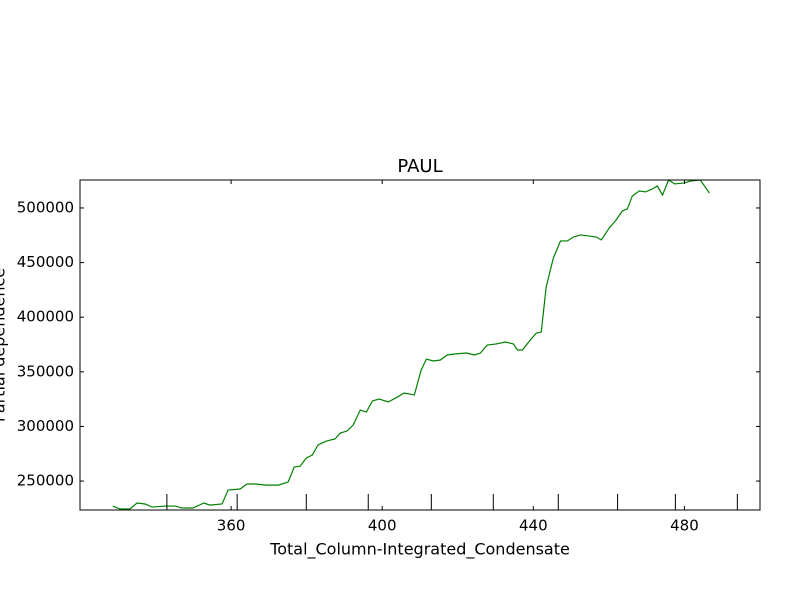 The height and width of the screenshot is (600, 800). What do you see at coordinates (4, 345) in the screenshot?
I see `y-axis-label: Partial dependence` at bounding box center [4, 345].